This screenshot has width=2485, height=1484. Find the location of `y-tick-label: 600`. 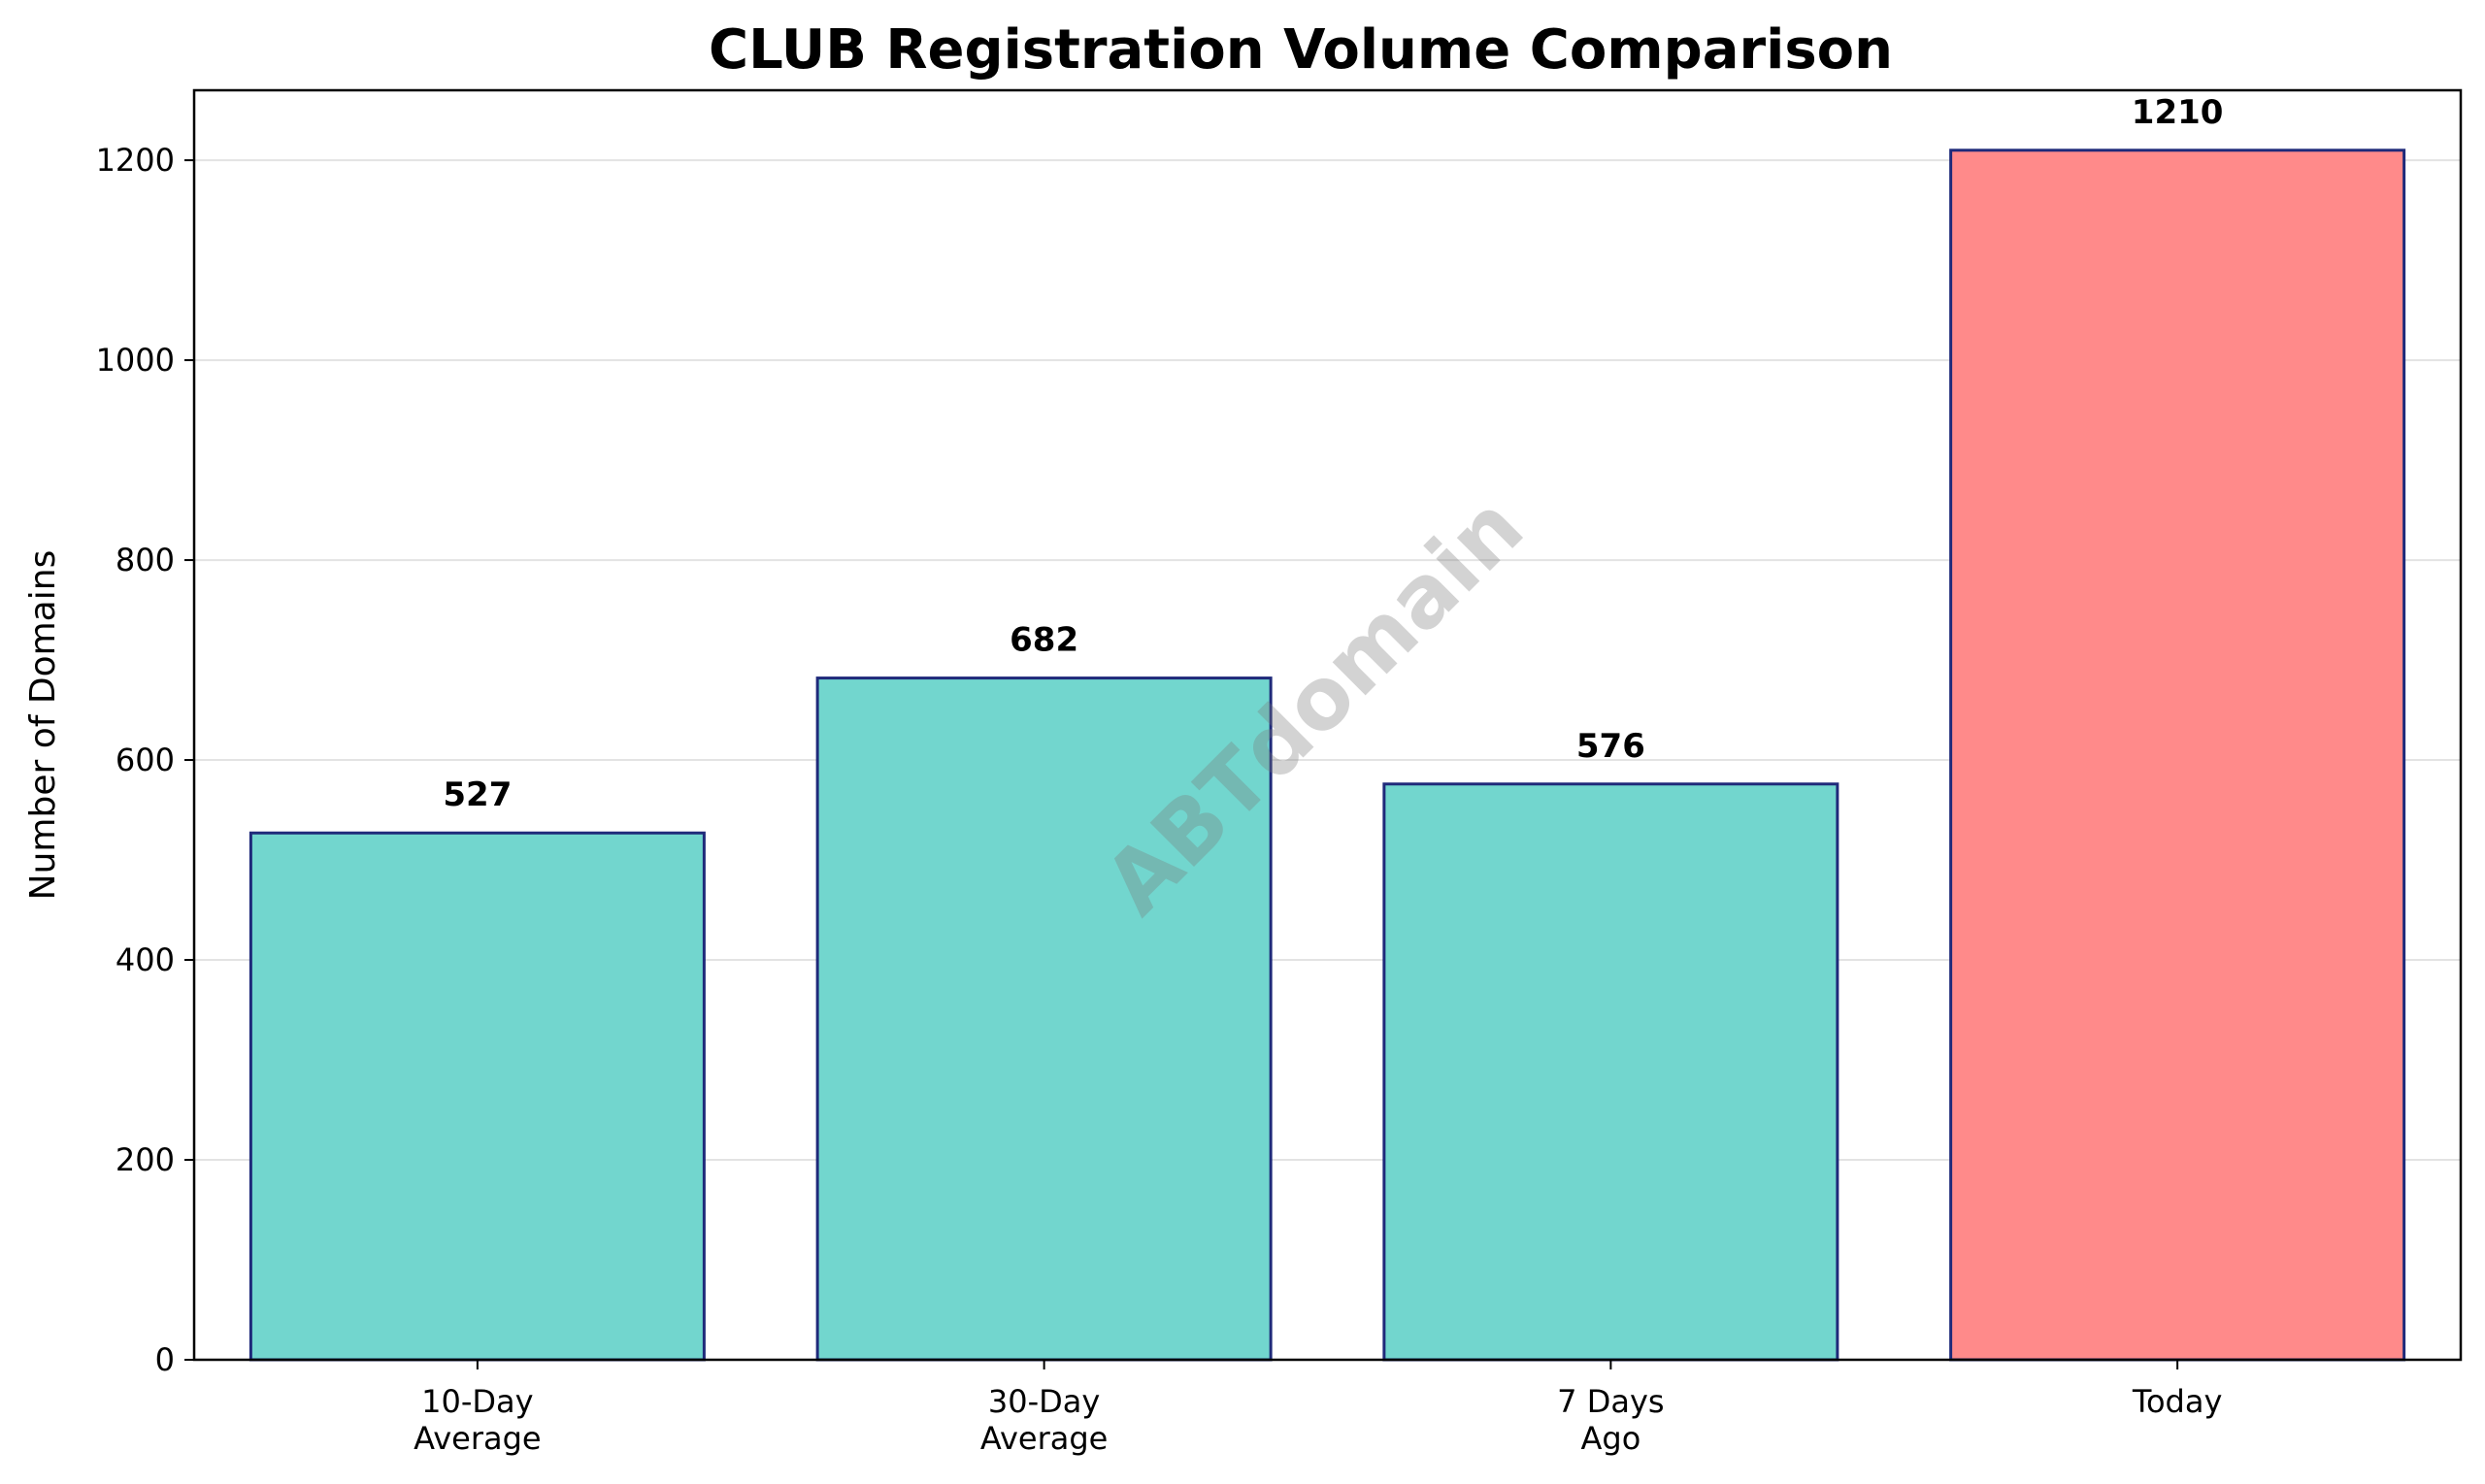

y-tick-label: 600 is located at coordinates (146, 760).